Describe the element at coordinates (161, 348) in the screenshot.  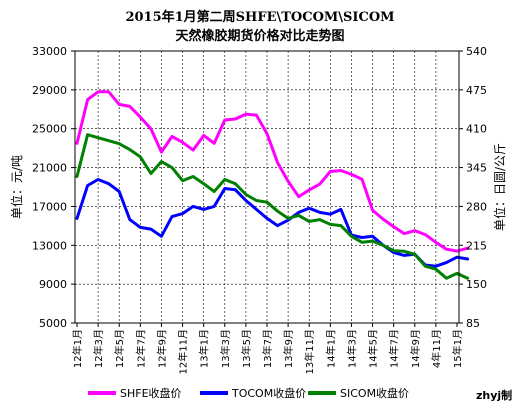
I see `x-tick-label: 12年9月` at that location.